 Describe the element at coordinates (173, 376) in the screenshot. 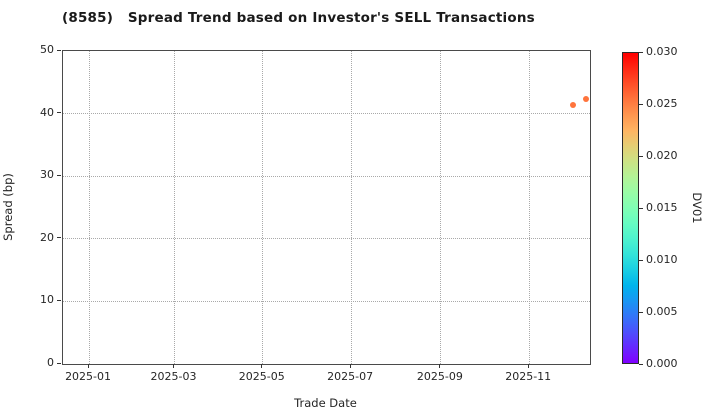

I see `x-tick-label: 2025-03` at that location.